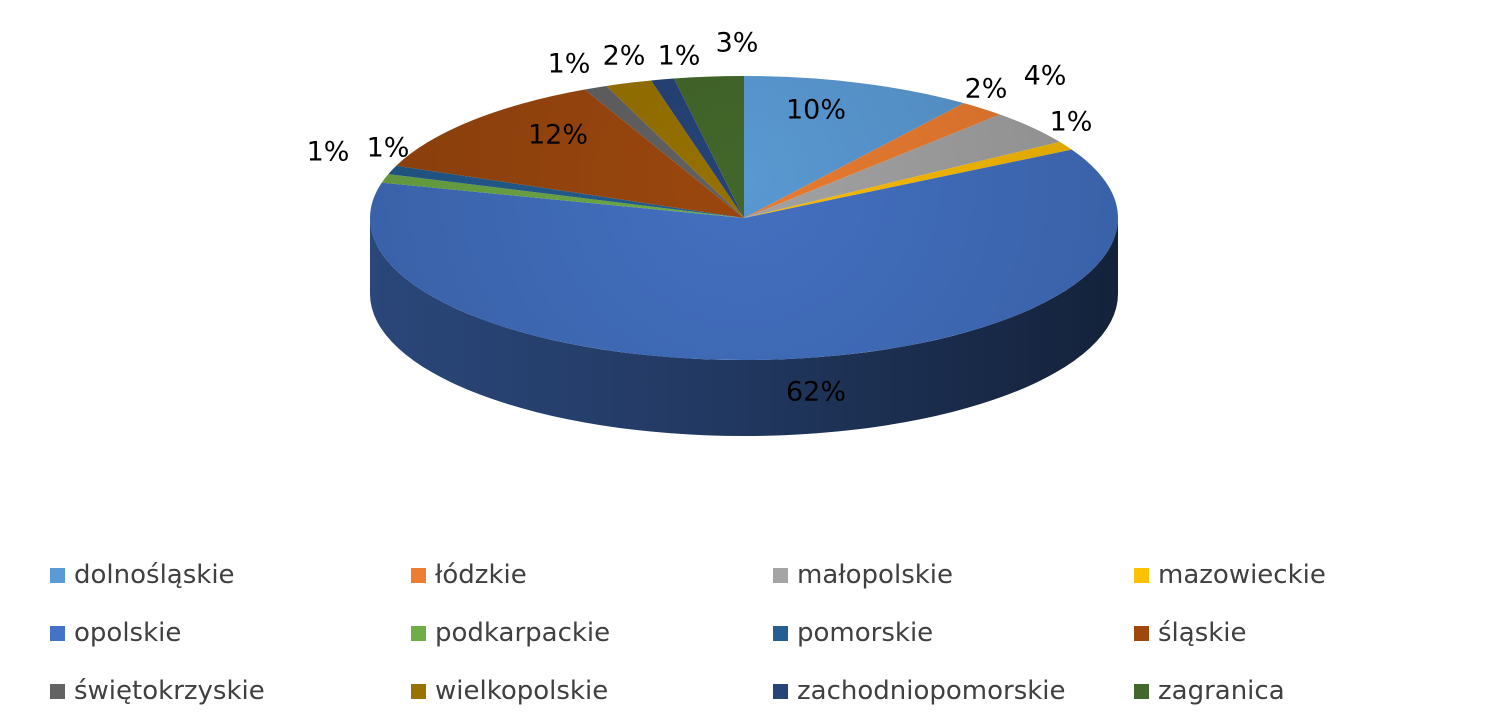 This screenshot has width=1495, height=719. I want to click on legend-label: łódzkie, so click(481, 575).